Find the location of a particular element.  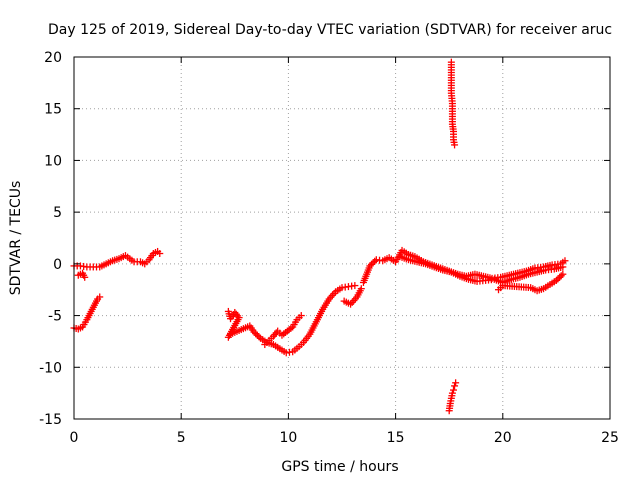

x-tick-label: 10 is located at coordinates (288, 438).